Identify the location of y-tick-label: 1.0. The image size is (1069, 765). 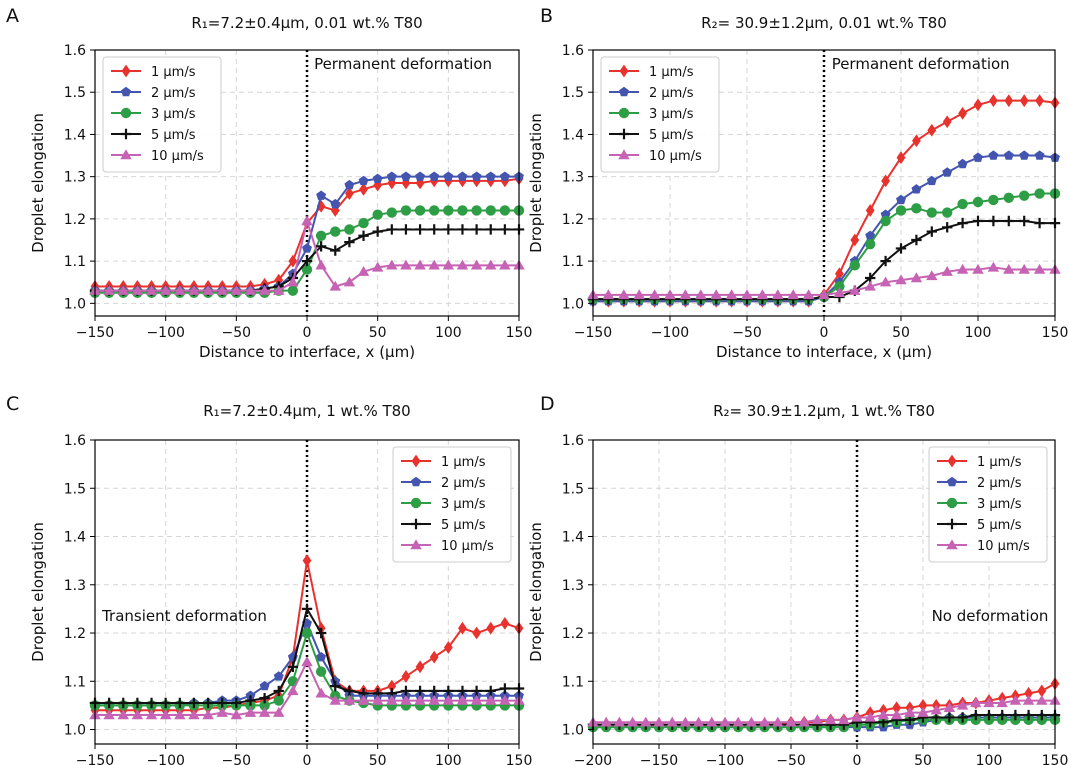
(75, 304).